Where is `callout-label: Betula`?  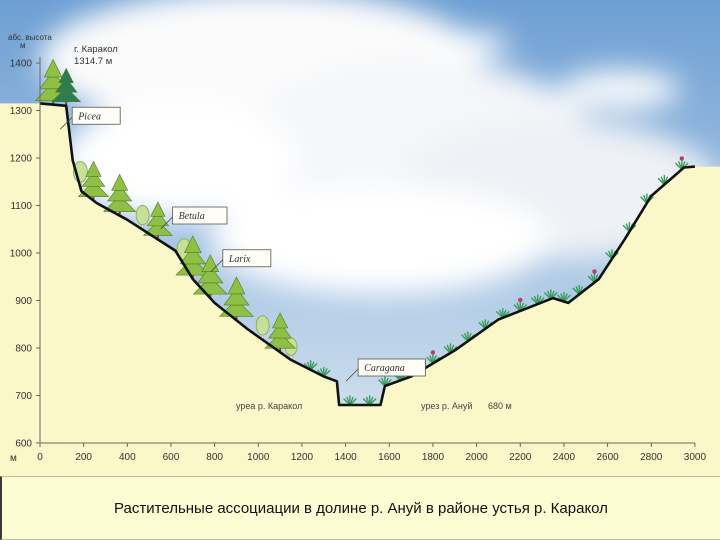
callout-label: Betula is located at coordinates (192, 216).